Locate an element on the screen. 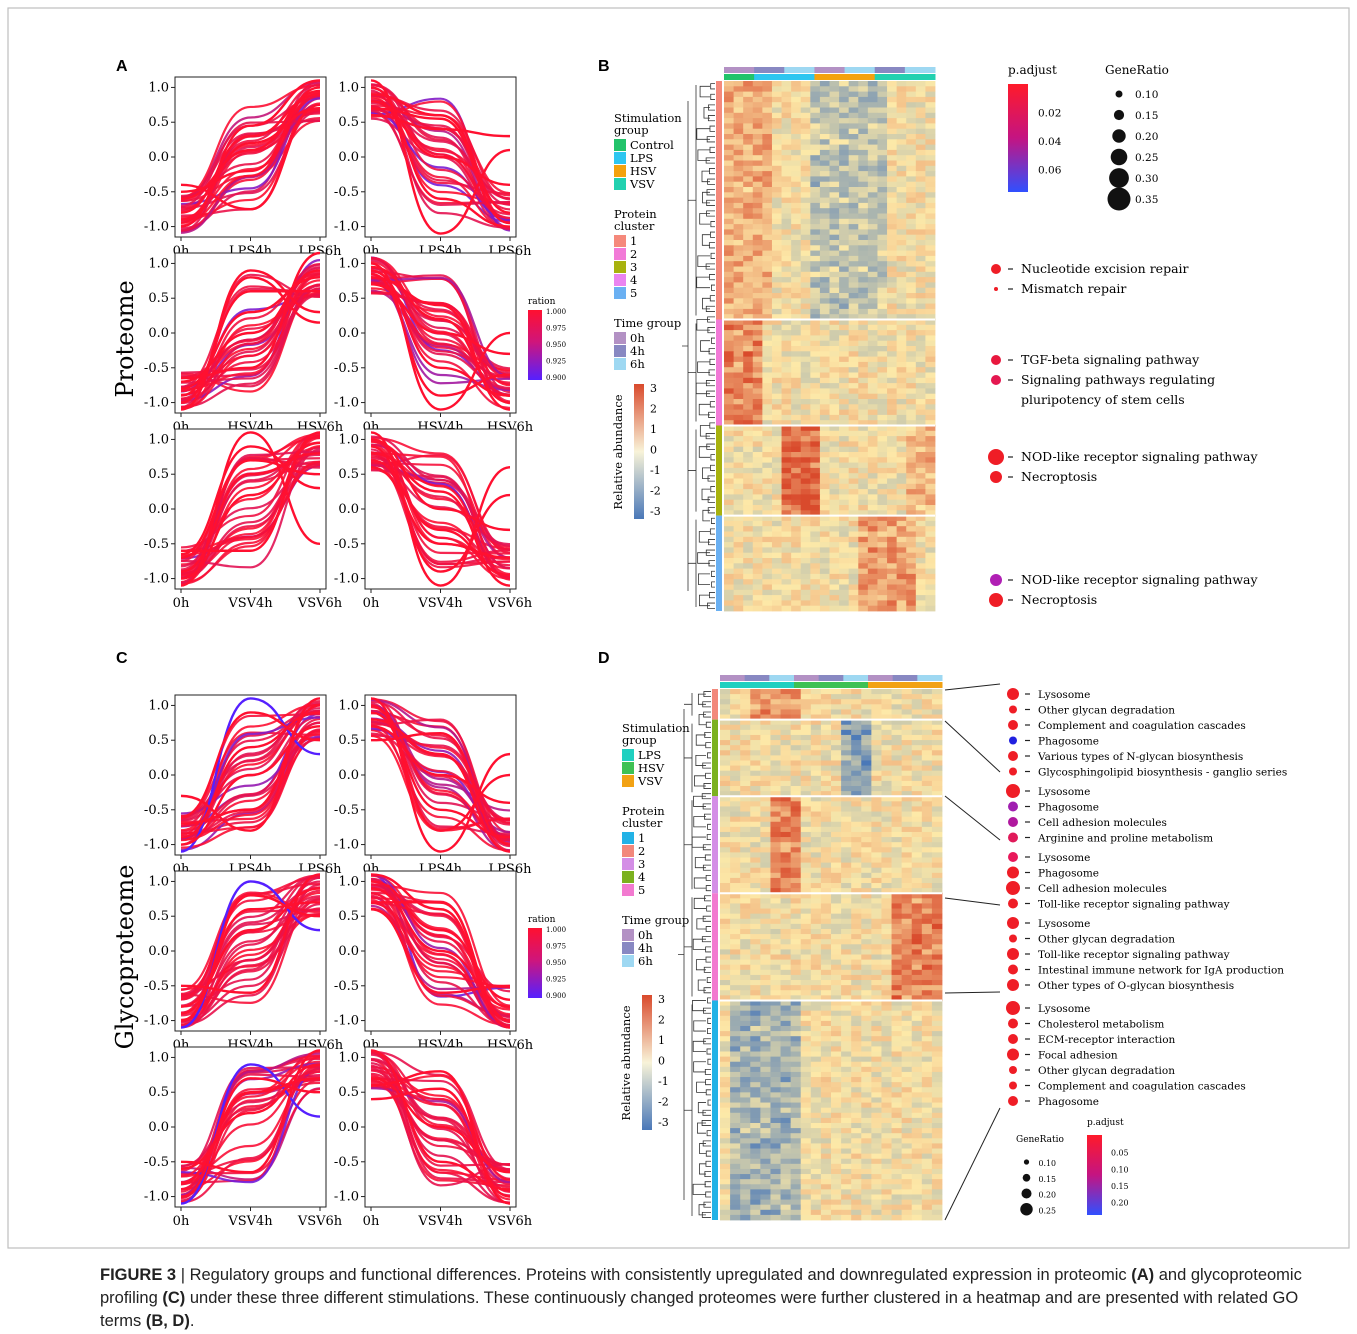 This screenshot has width=1357, height=1334. y-tick-label: 1.0 is located at coordinates (158, 439).